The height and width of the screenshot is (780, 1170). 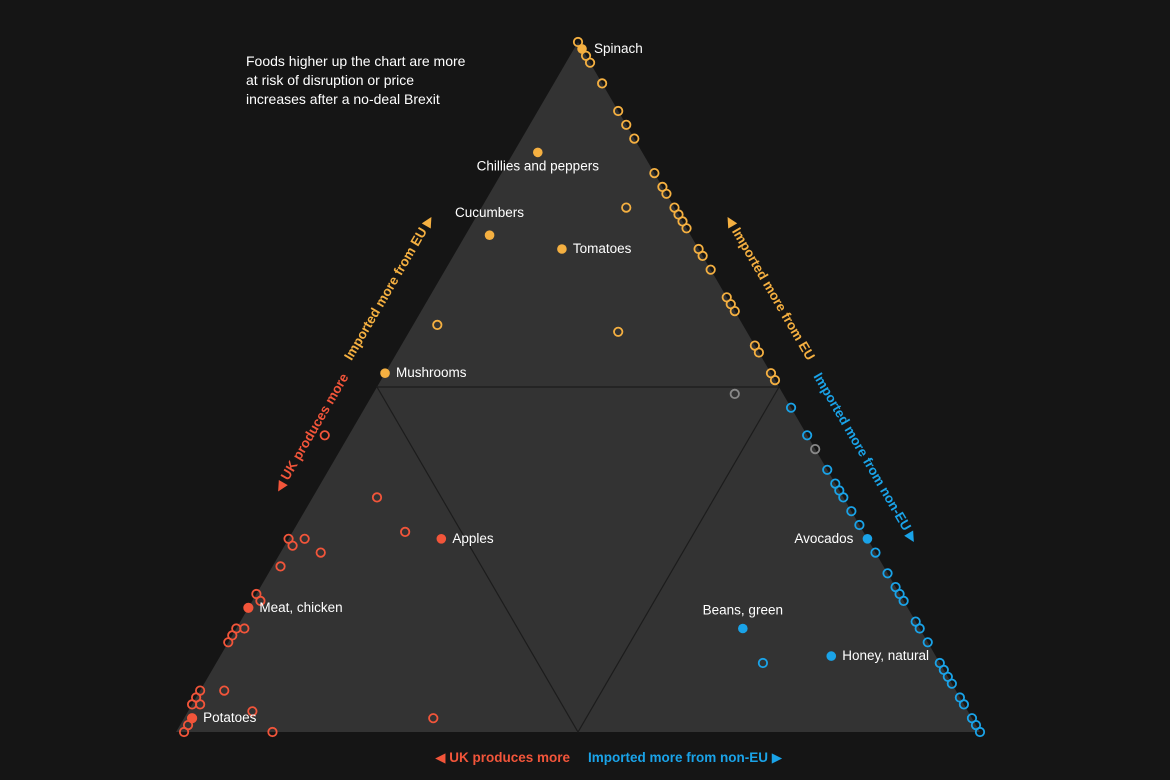 I want to click on point-label: Chillies and peppers, so click(x=538, y=165).